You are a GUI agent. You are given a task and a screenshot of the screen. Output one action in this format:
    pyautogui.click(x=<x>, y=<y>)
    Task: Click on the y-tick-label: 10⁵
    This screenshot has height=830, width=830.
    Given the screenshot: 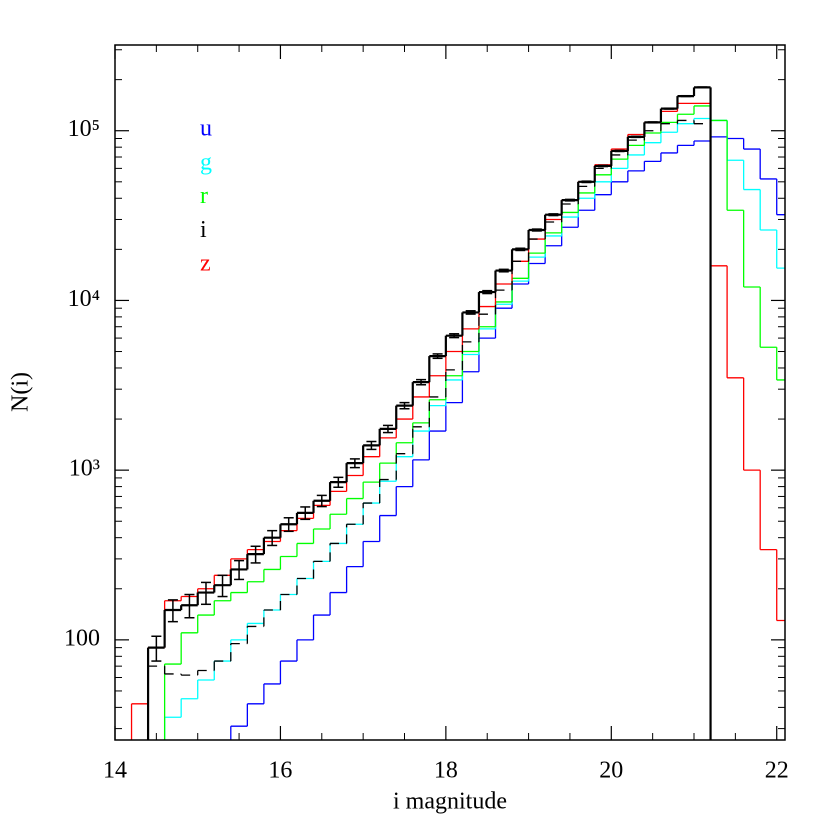 What is the action you would take?
    pyautogui.click(x=84, y=129)
    